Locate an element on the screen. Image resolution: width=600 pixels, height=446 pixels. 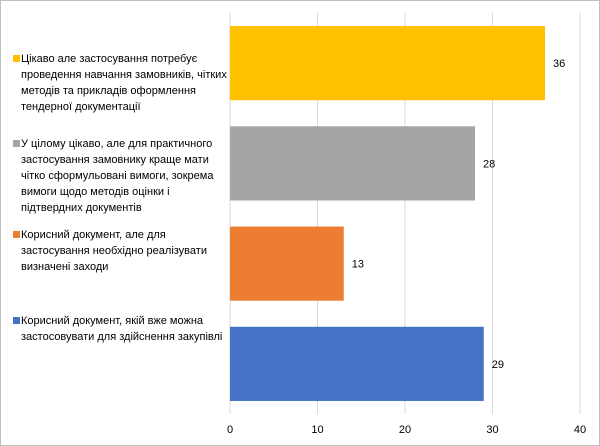
x-tick-label-4: 40 is located at coordinates (580, 430).